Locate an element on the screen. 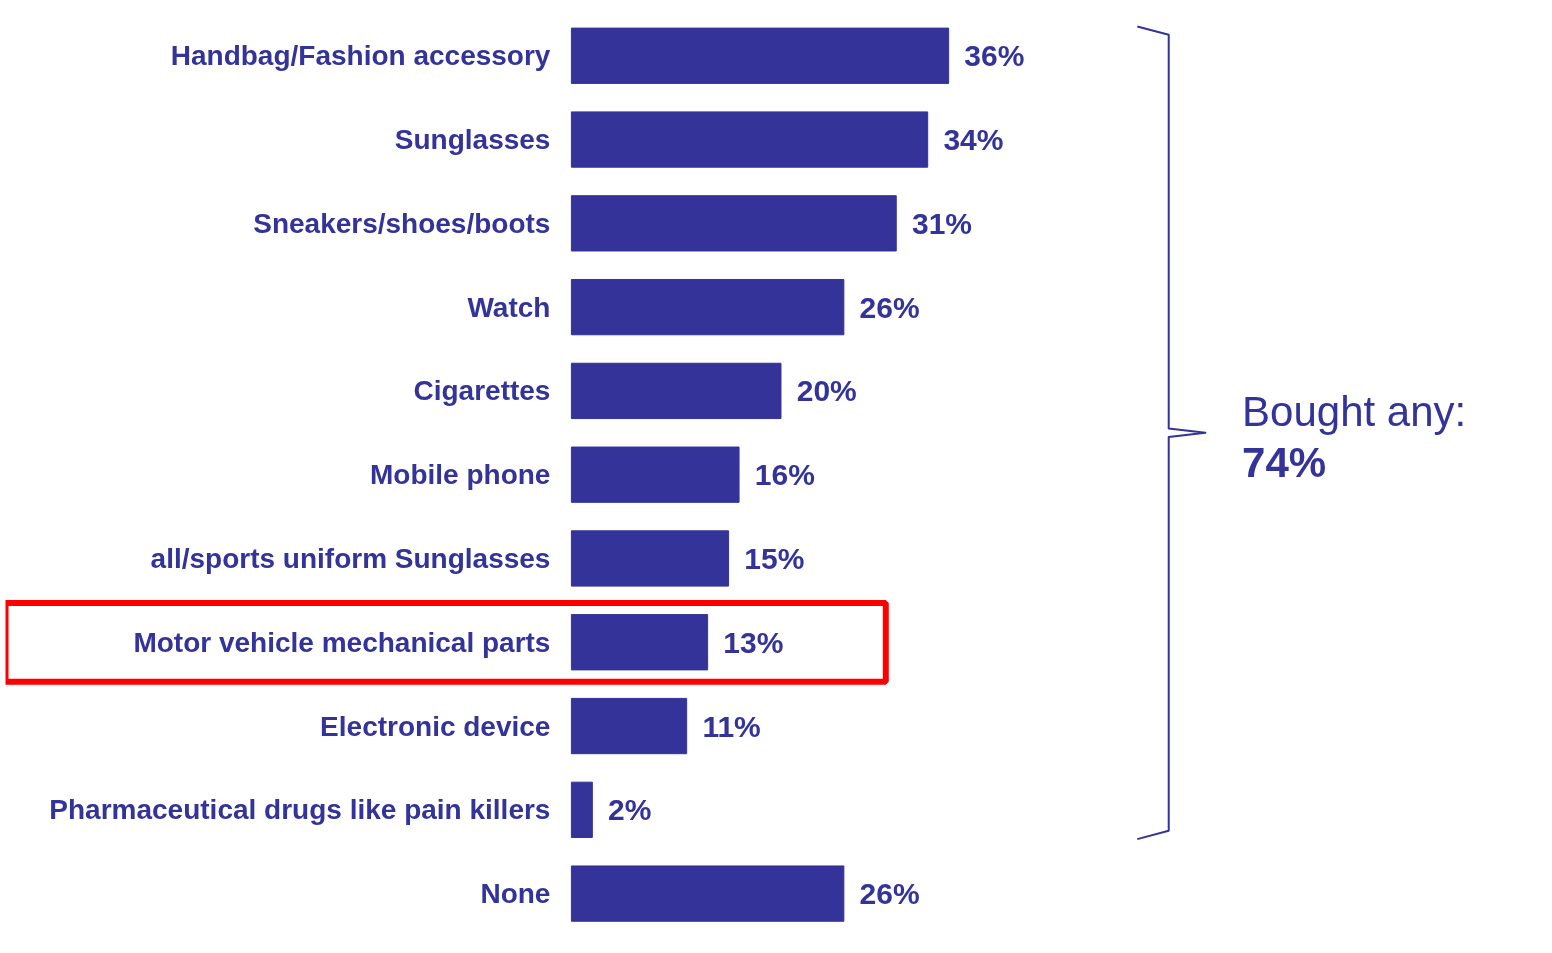 This screenshot has height=953, width=1552. data-label: 2% is located at coordinates (630, 810).